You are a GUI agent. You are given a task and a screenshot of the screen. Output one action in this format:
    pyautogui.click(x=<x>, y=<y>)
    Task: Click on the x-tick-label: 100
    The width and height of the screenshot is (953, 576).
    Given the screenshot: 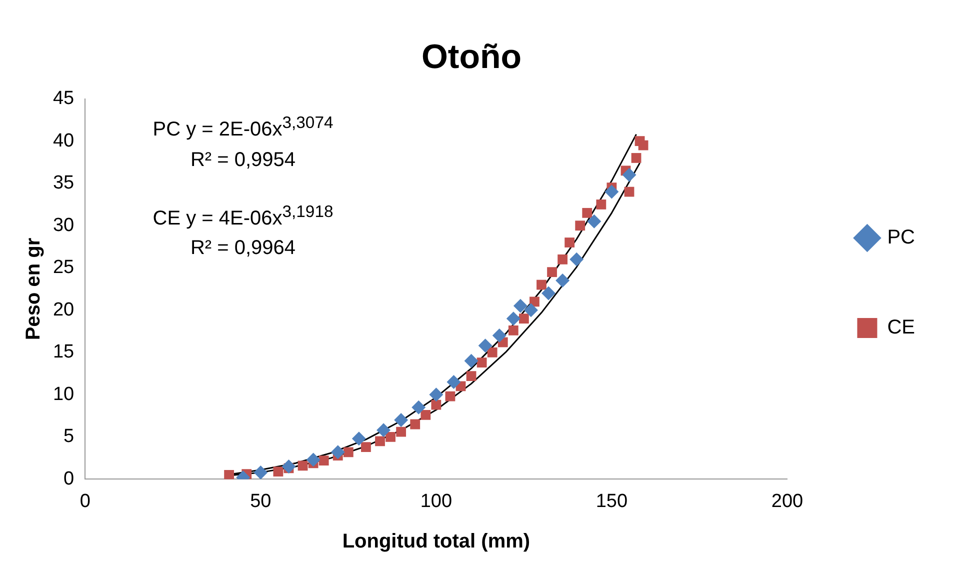 What is the action you would take?
    pyautogui.click(x=436, y=501)
    